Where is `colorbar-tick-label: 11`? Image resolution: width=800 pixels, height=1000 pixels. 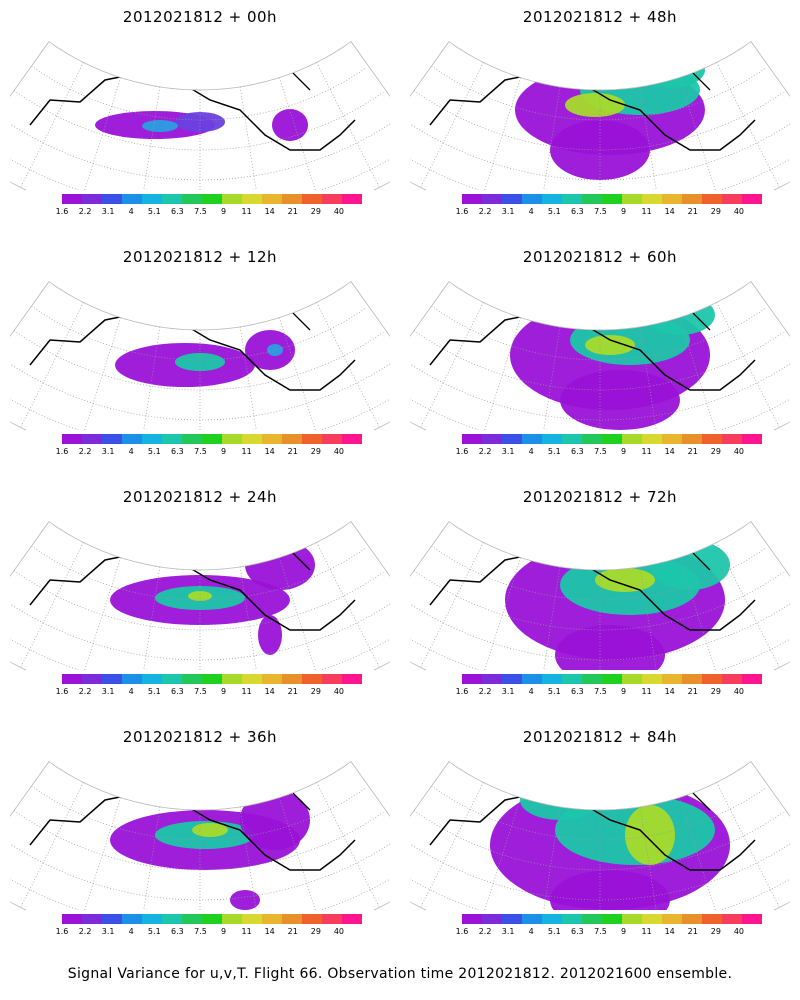
colorbar-tick-label: 11 is located at coordinates (246, 931).